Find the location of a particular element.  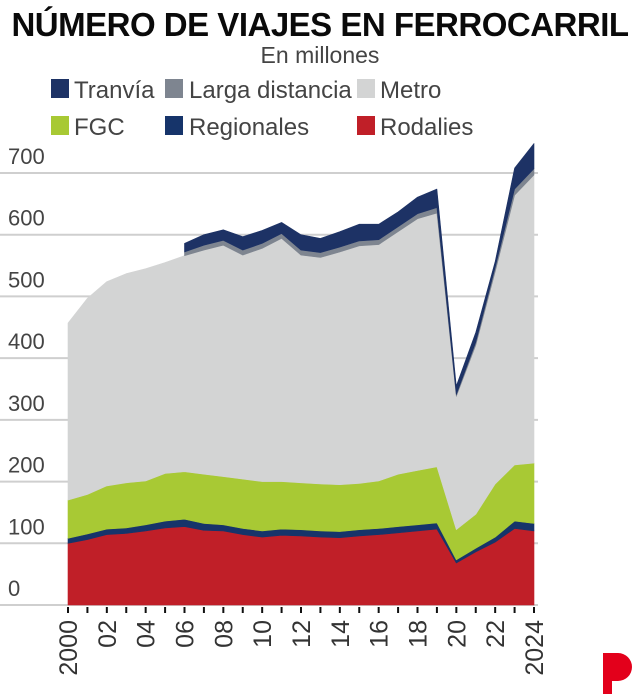

x-tick-label: 16 is located at coordinates (380, 634).